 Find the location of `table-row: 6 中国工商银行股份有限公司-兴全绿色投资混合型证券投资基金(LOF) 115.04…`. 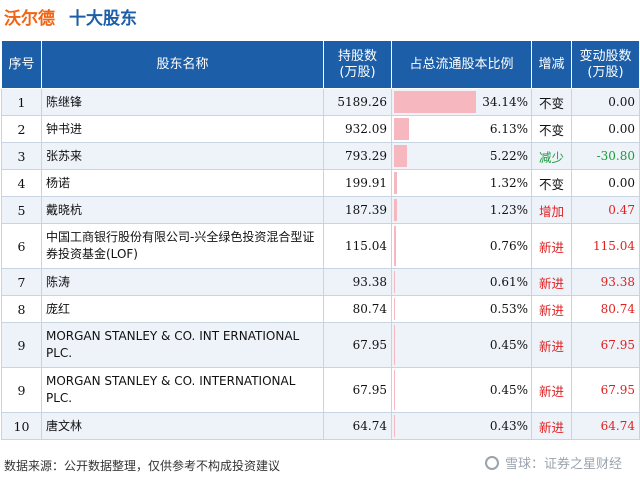

table-row: 6 中国工商银行股份有限公司-兴全绿色投资混合型证券投资基金(LOF) 115.04… is located at coordinates (320, 246).